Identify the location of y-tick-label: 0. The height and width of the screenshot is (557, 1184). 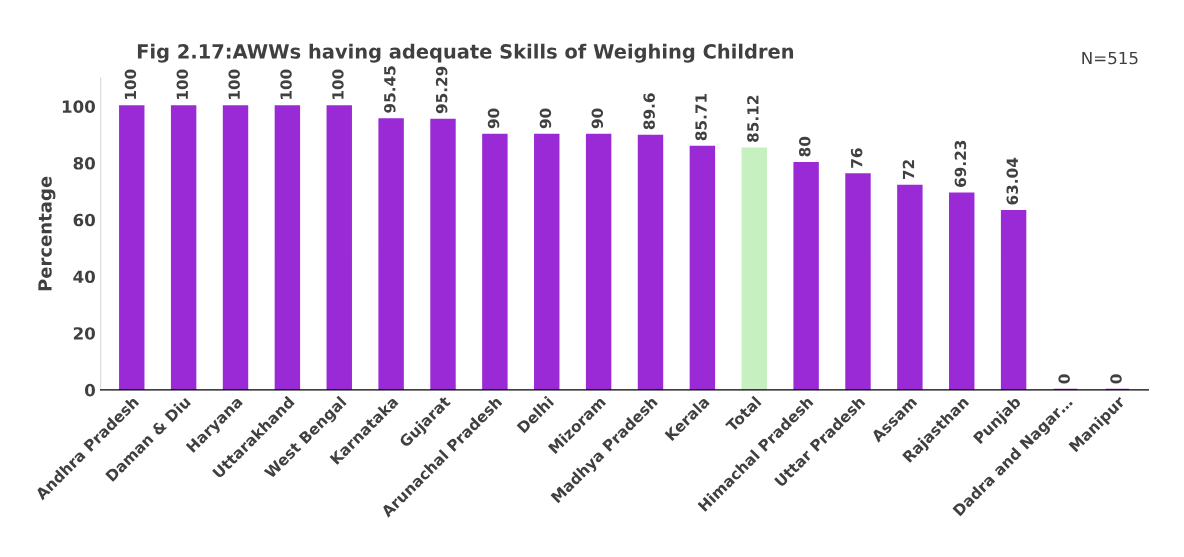
(89, 390).